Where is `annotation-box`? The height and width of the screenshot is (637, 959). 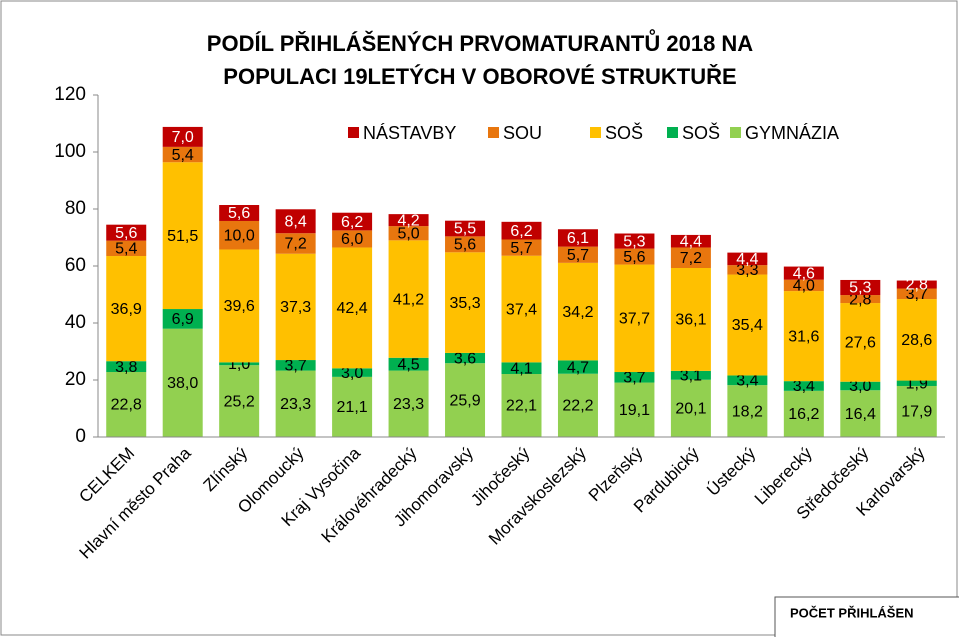 annotation-box is located at coordinates (866, 616).